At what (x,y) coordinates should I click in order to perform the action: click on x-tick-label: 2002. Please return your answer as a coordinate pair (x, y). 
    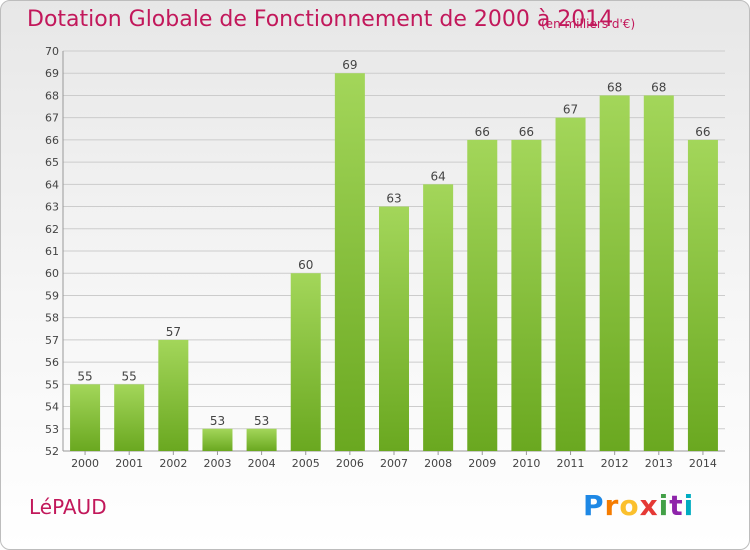
    Looking at the image, I should click on (173, 463).